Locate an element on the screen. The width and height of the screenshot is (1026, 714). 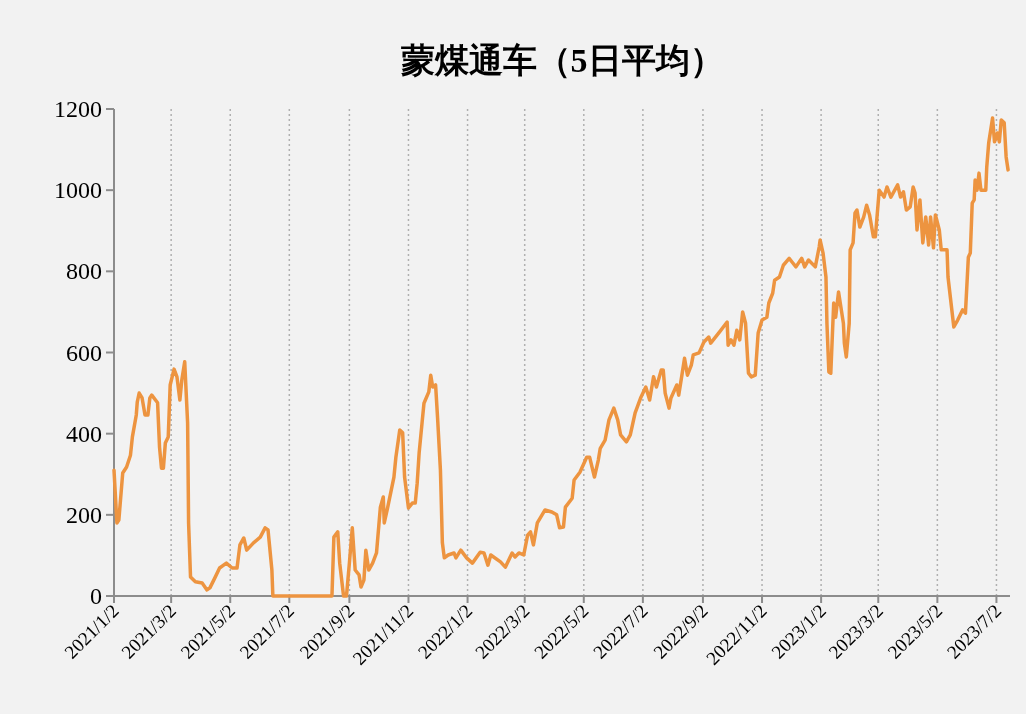
y-tick-label: 800 is located at coordinates (84, 271).